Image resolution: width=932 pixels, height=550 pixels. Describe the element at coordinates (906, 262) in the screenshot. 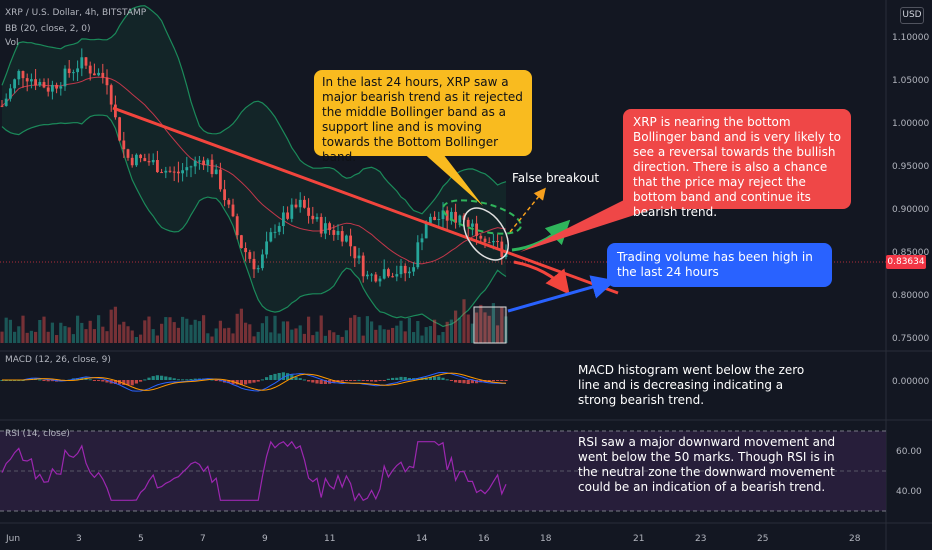

I see `current-price-badge: 0.83634` at that location.